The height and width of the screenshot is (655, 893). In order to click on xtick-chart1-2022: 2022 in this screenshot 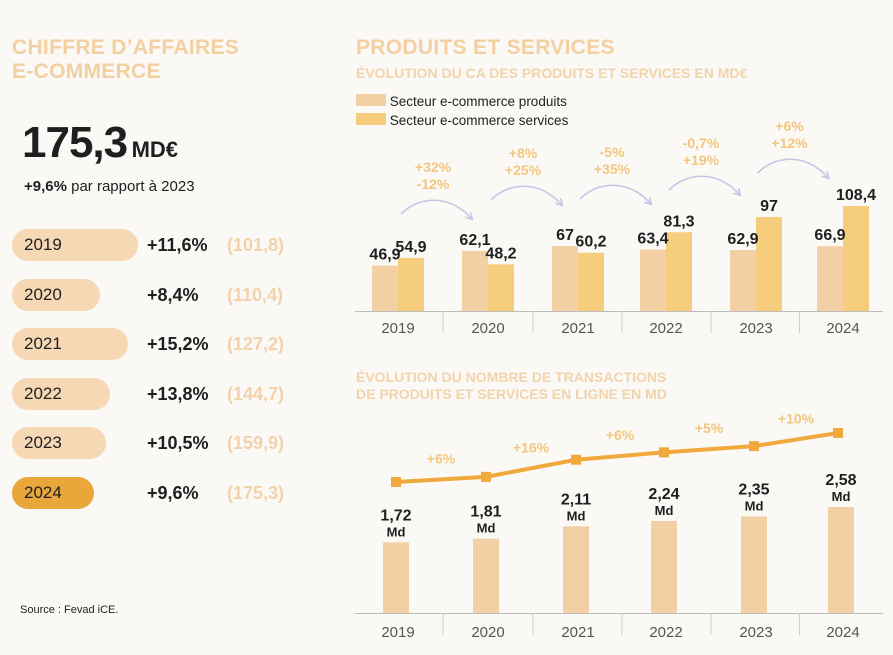, I will do `click(665, 328)`.